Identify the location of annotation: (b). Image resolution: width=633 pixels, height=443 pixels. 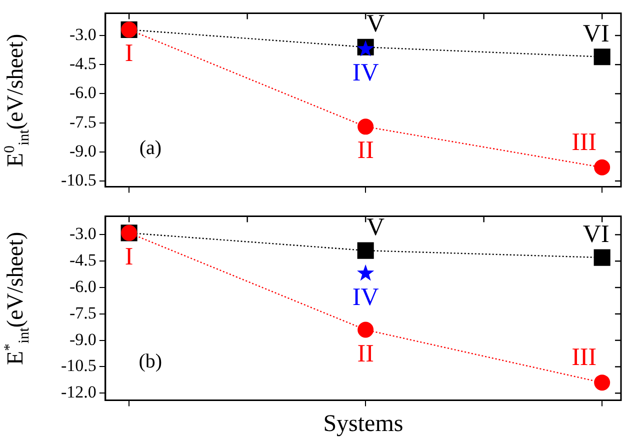
(150, 361).